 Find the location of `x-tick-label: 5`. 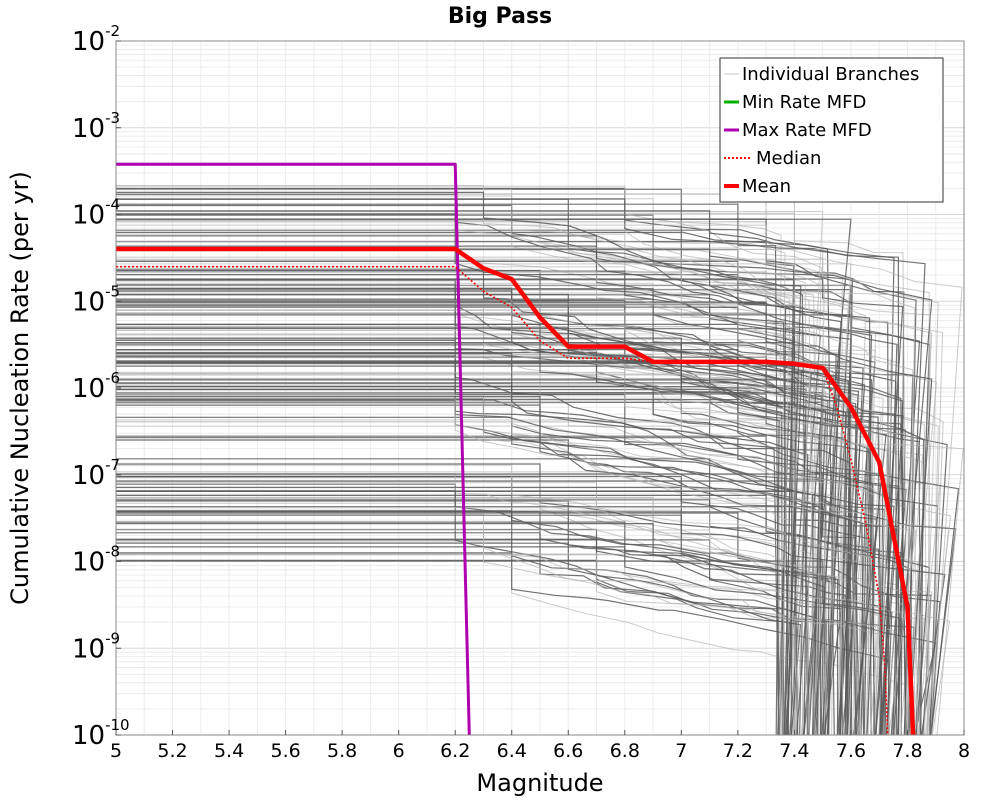

x-tick-label: 5 is located at coordinates (116, 751).